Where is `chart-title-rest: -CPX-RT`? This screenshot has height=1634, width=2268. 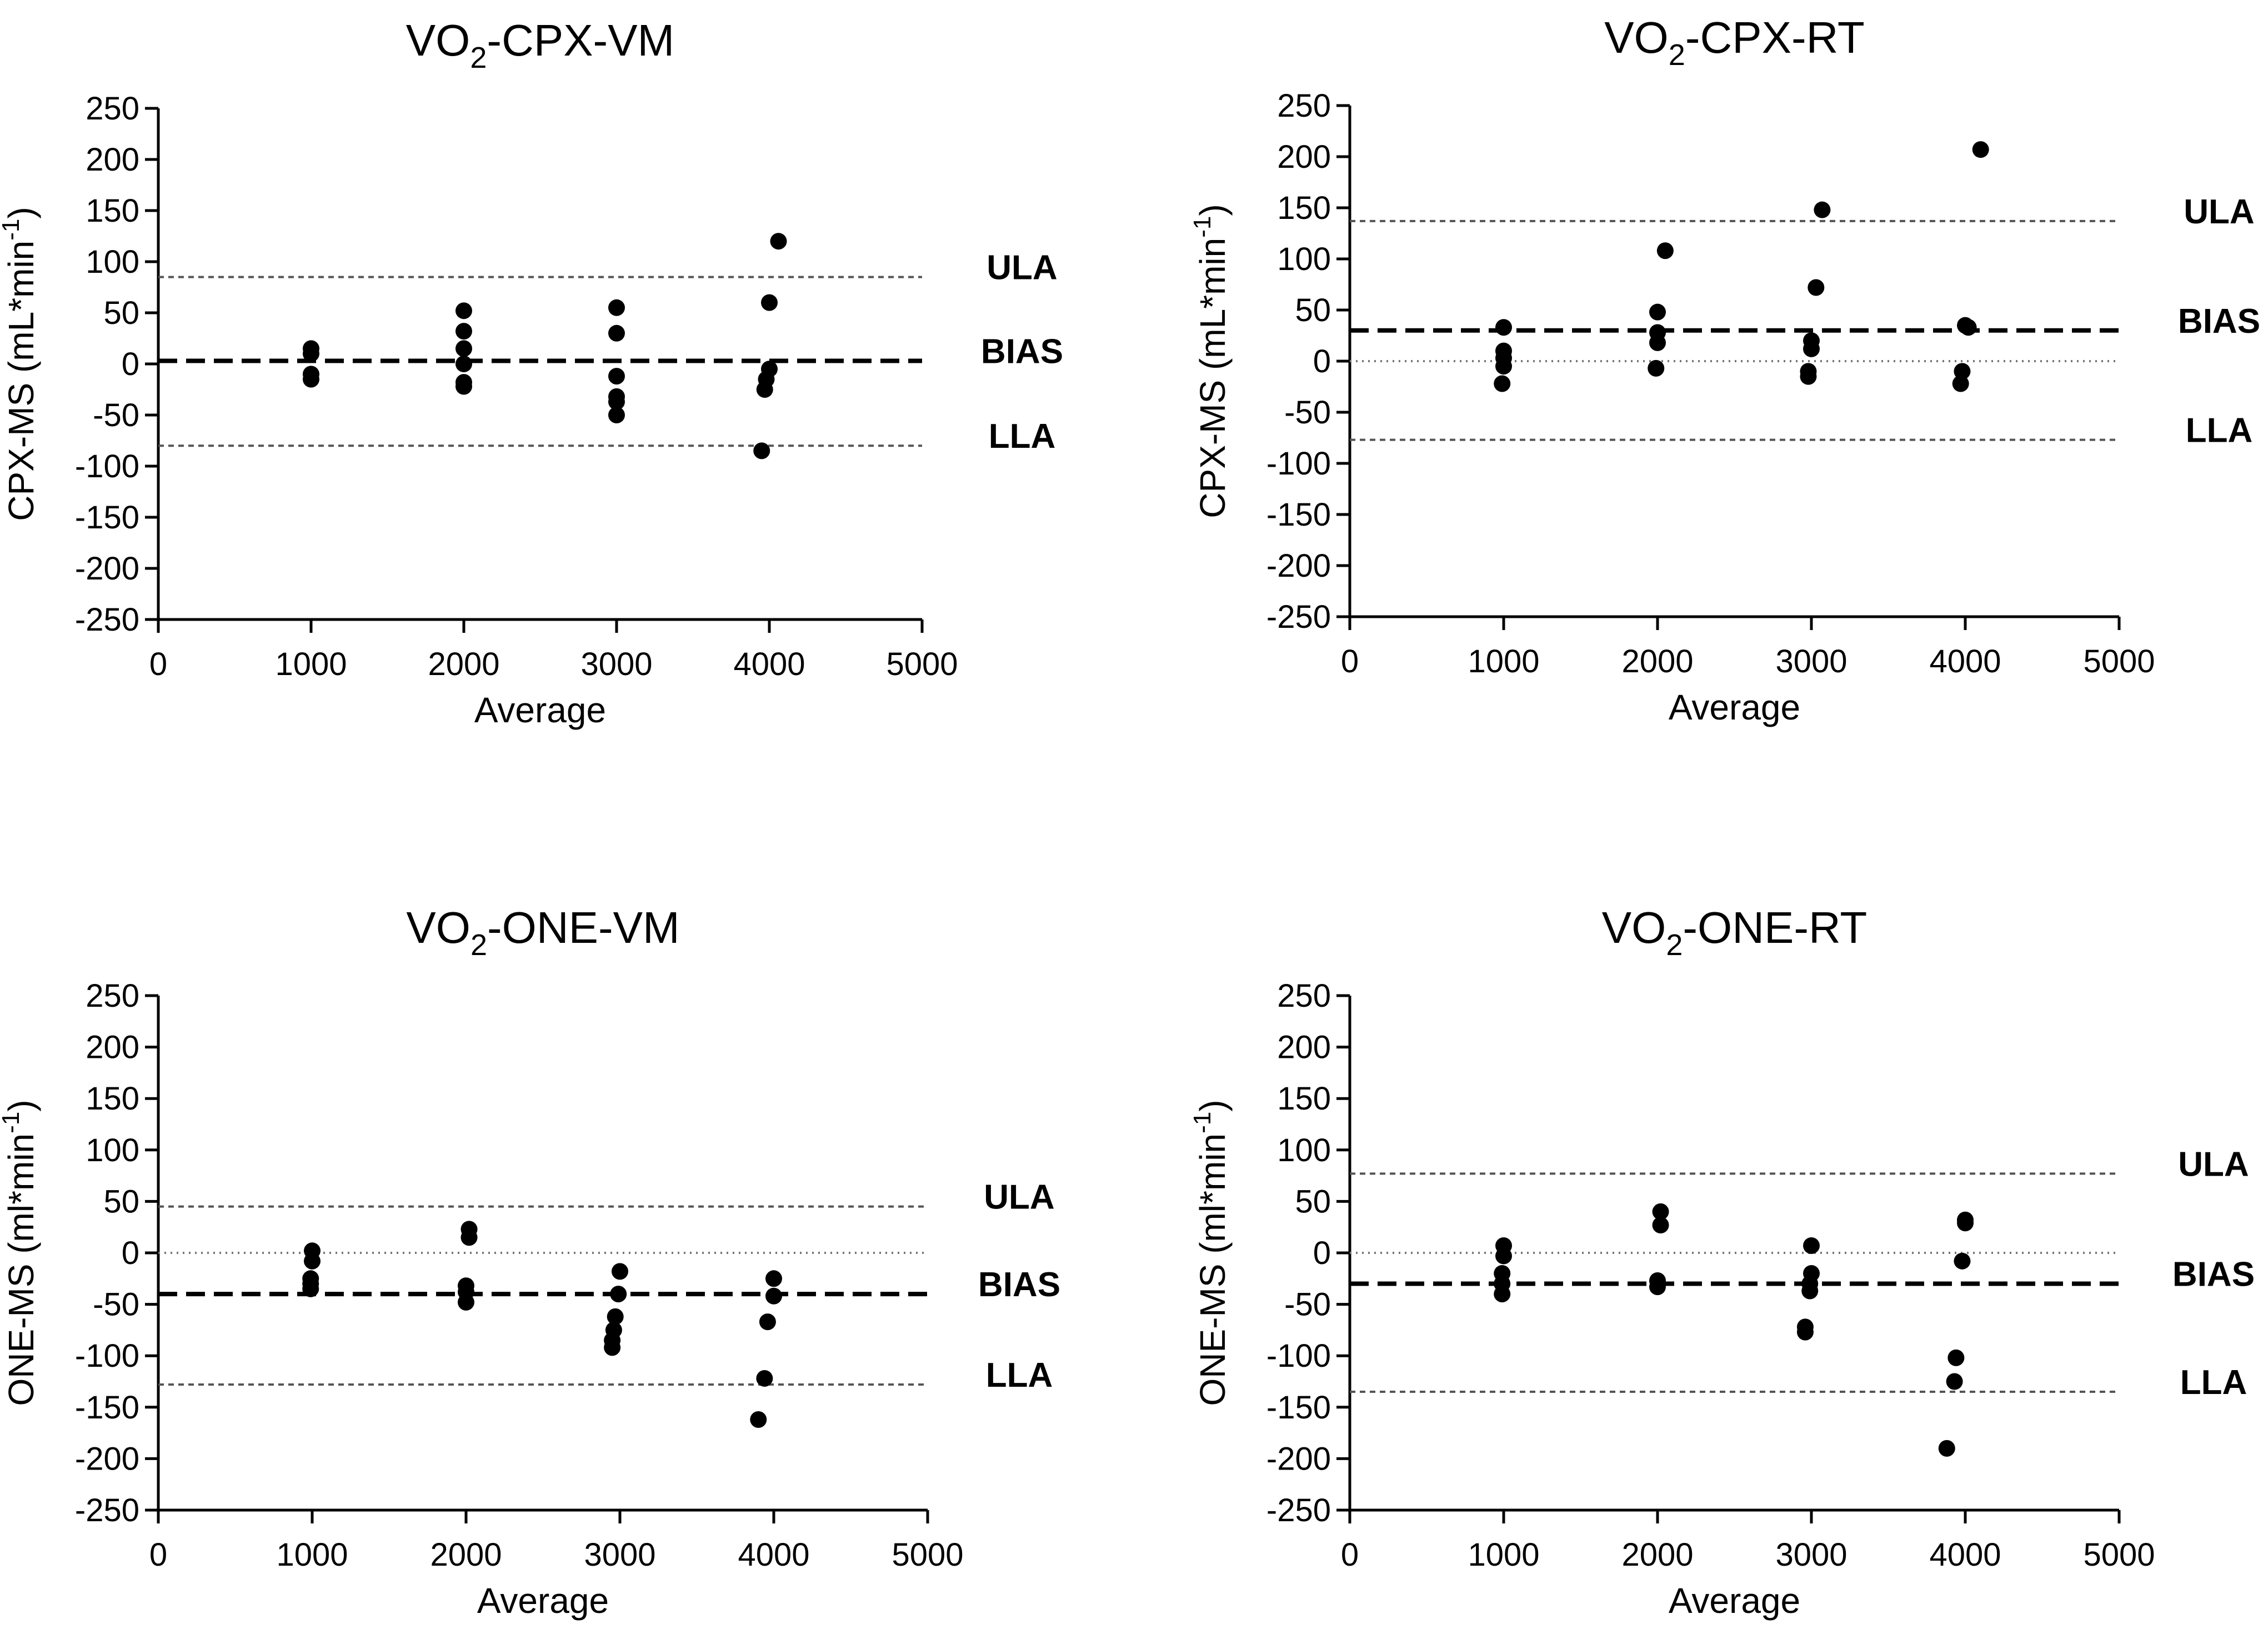 chart-title-rest: -CPX-RT is located at coordinates (1775, 37).